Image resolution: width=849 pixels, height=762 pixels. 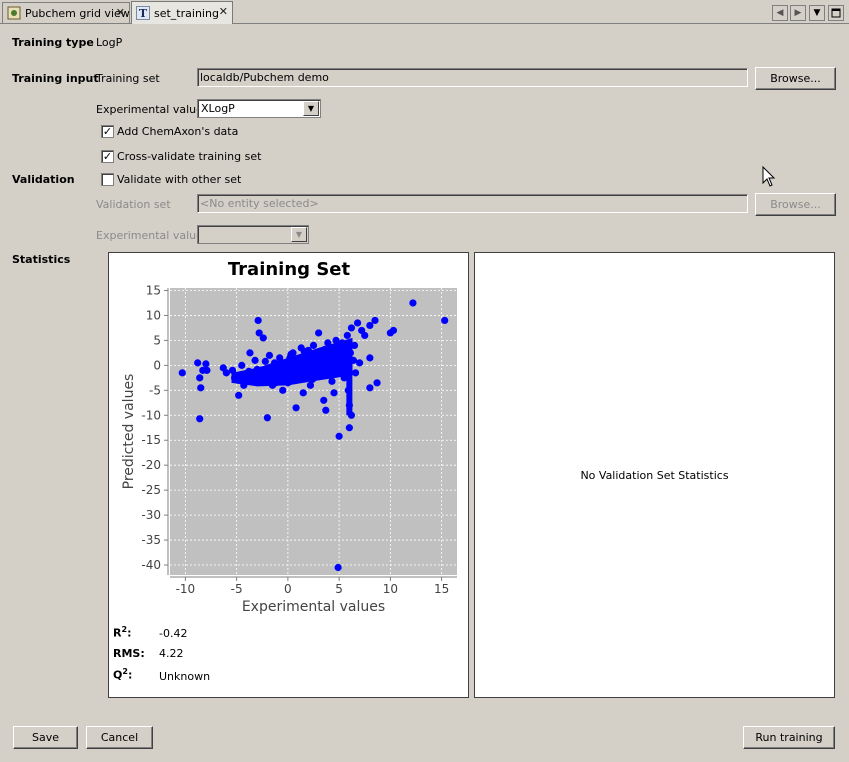 I want to click on y-tick-label: -40, so click(x=151, y=565).